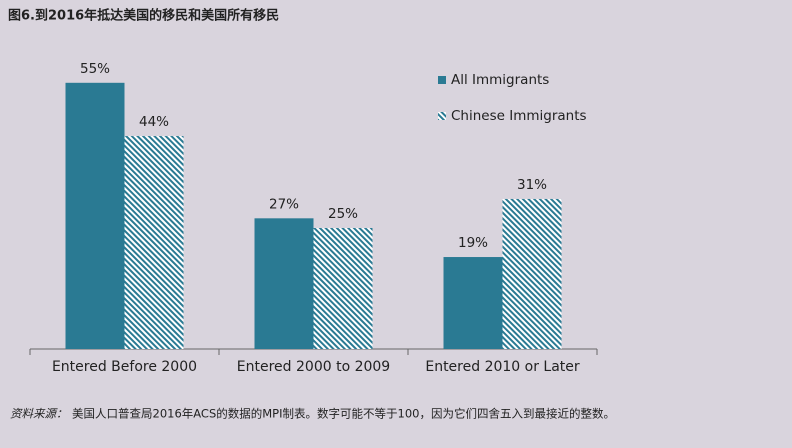 The image size is (792, 448). I want to click on legend-label: All Immigrants, so click(500, 80).